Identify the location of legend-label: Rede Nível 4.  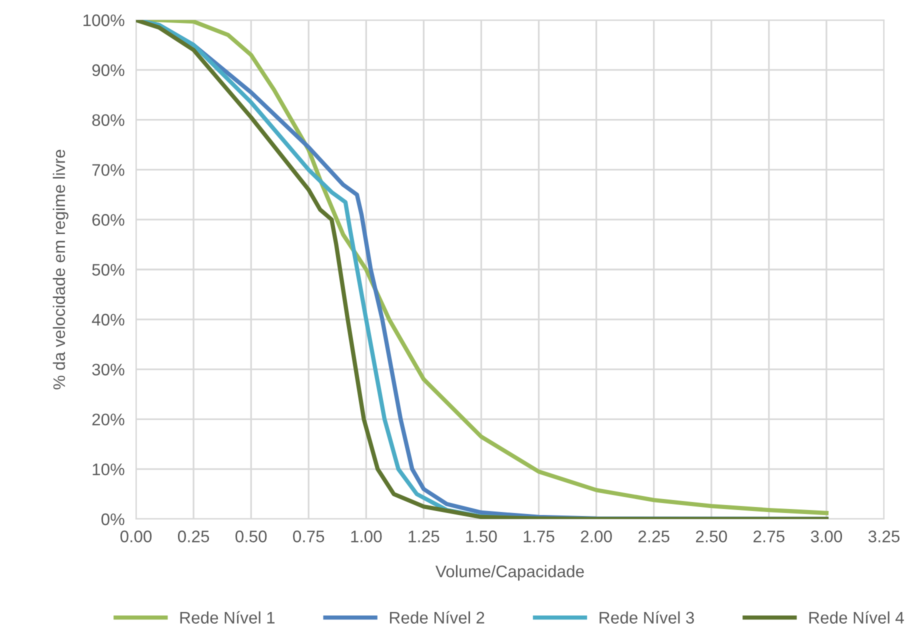
(856, 617).